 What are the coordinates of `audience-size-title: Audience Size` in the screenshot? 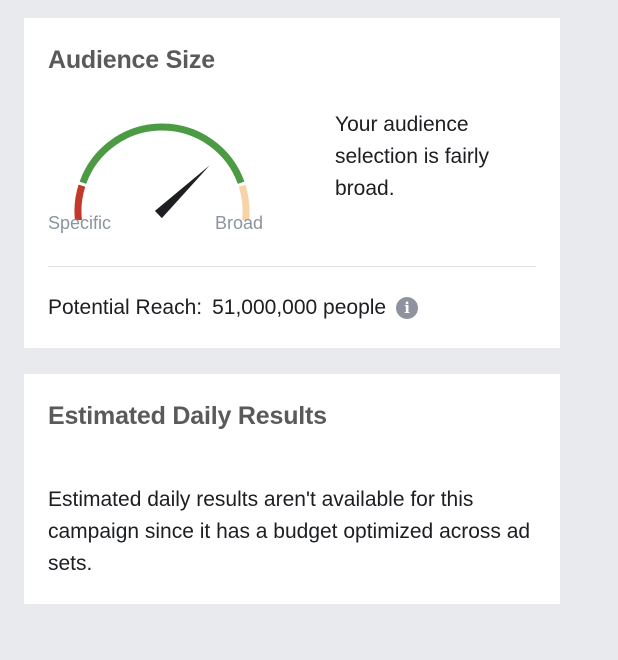 It's located at (131, 60).